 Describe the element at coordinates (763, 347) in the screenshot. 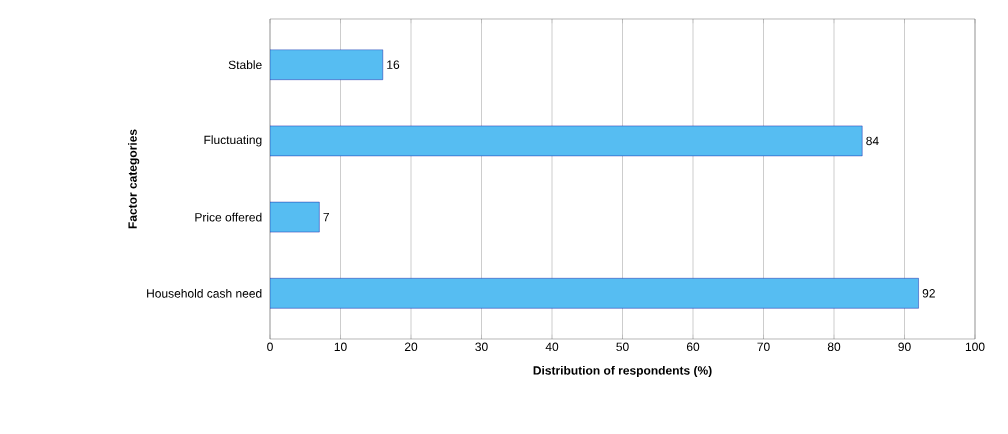

I see `x-tick-label: 70` at that location.